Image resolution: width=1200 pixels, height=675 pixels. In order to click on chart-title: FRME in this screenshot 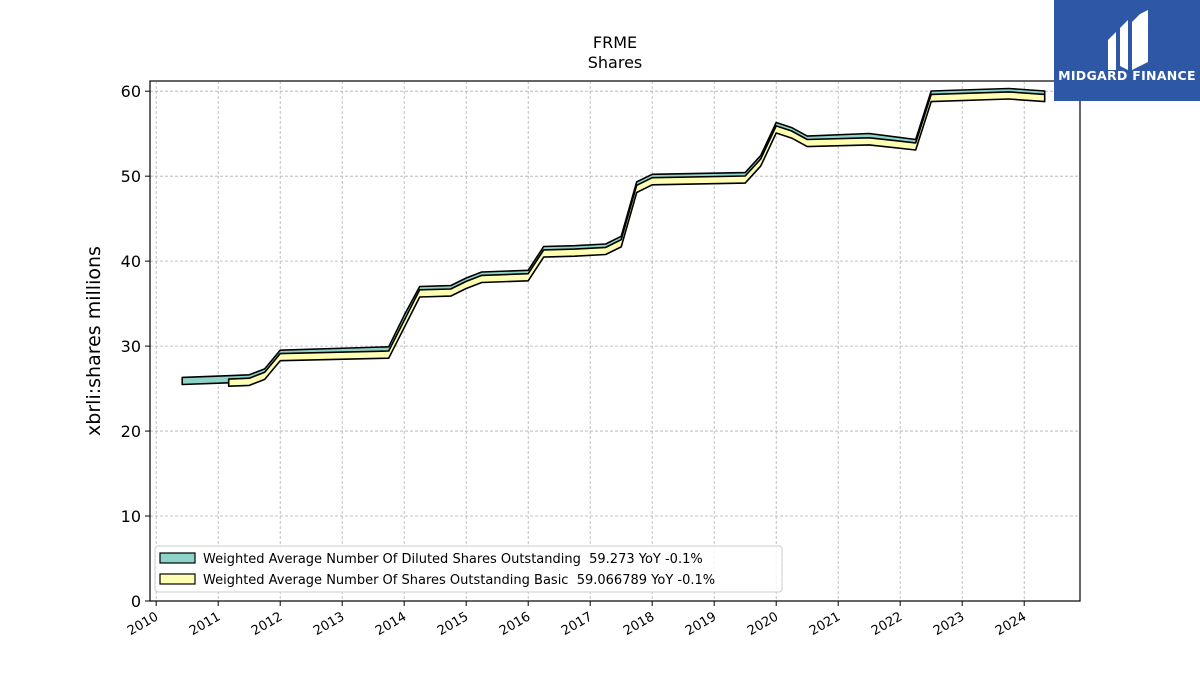, I will do `click(615, 42)`.